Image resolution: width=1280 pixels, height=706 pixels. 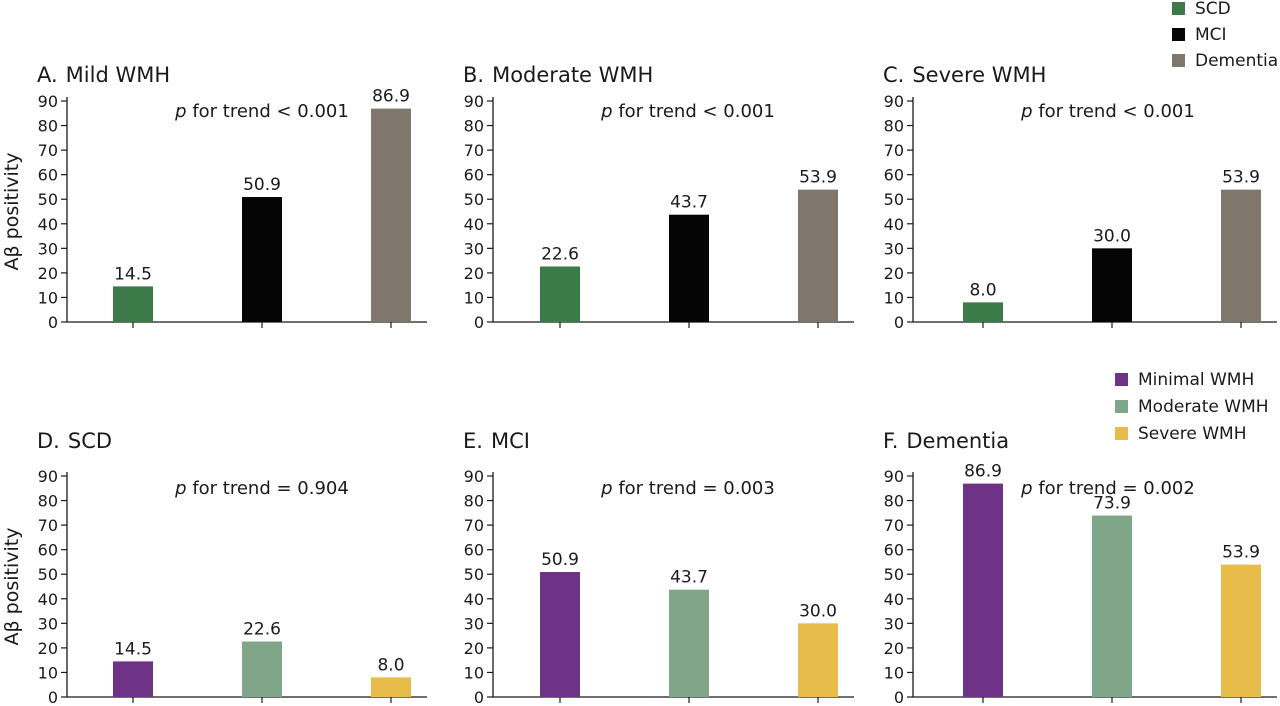 I want to click on panel-letter: A., so click(x=47, y=75).